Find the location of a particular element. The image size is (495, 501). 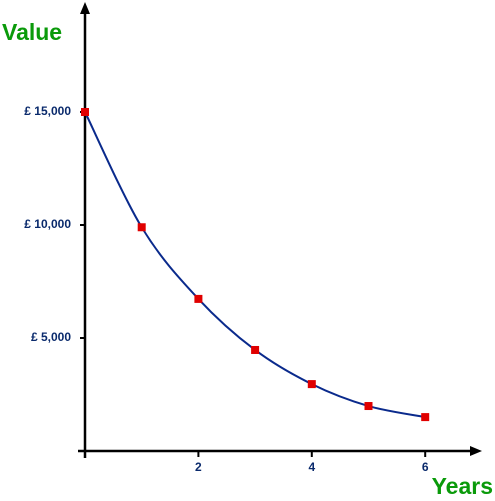

x-tick-label: 4 is located at coordinates (311, 467).